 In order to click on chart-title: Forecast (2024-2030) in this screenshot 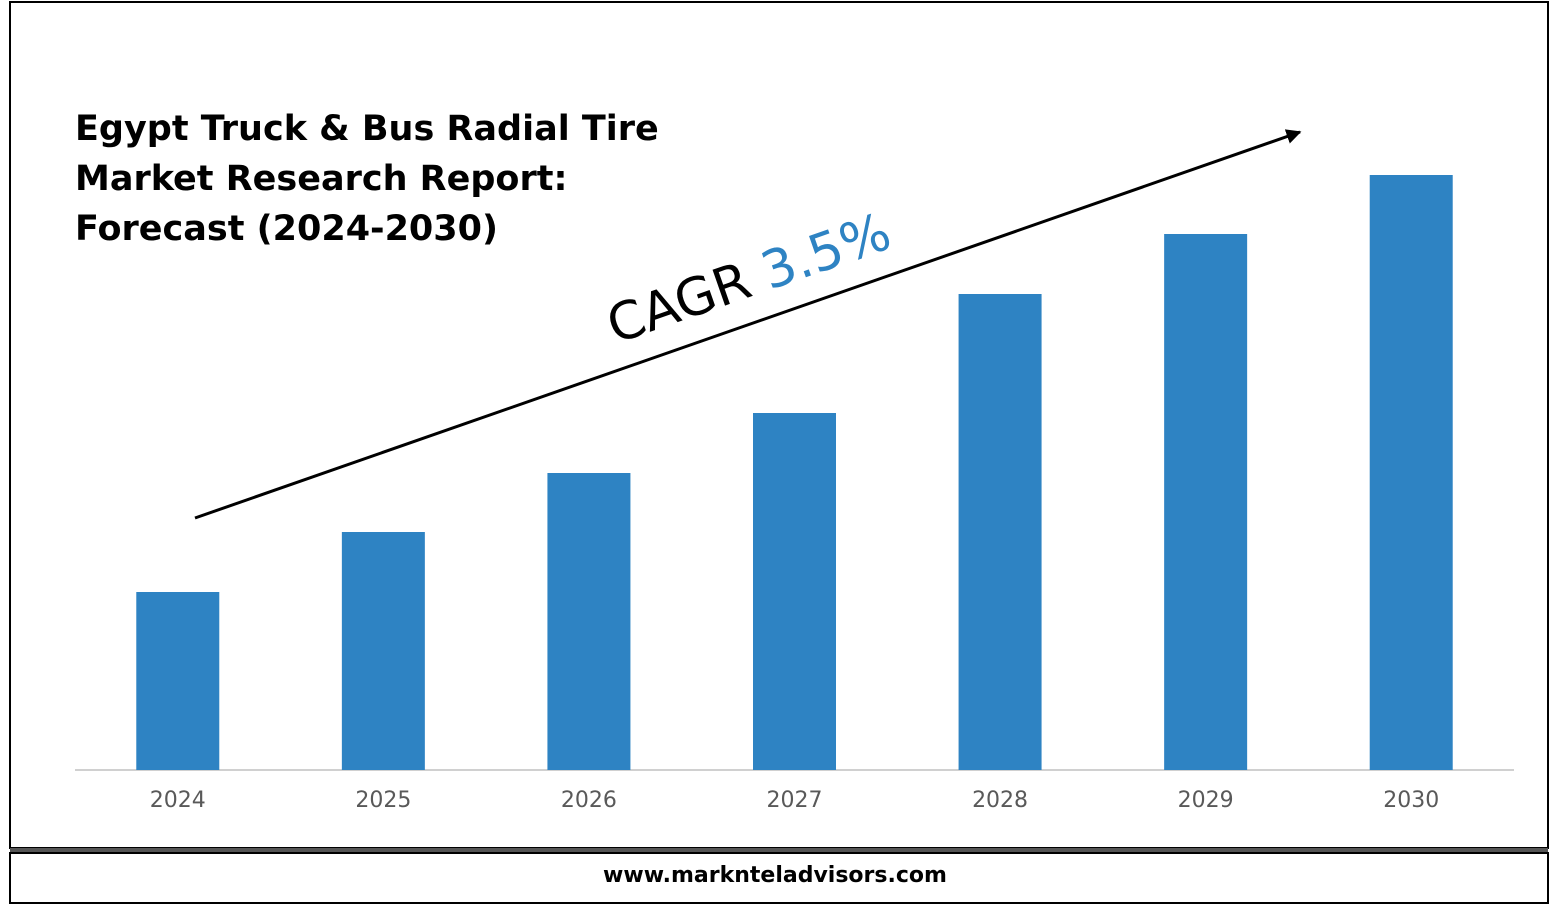, I will do `click(286, 229)`.